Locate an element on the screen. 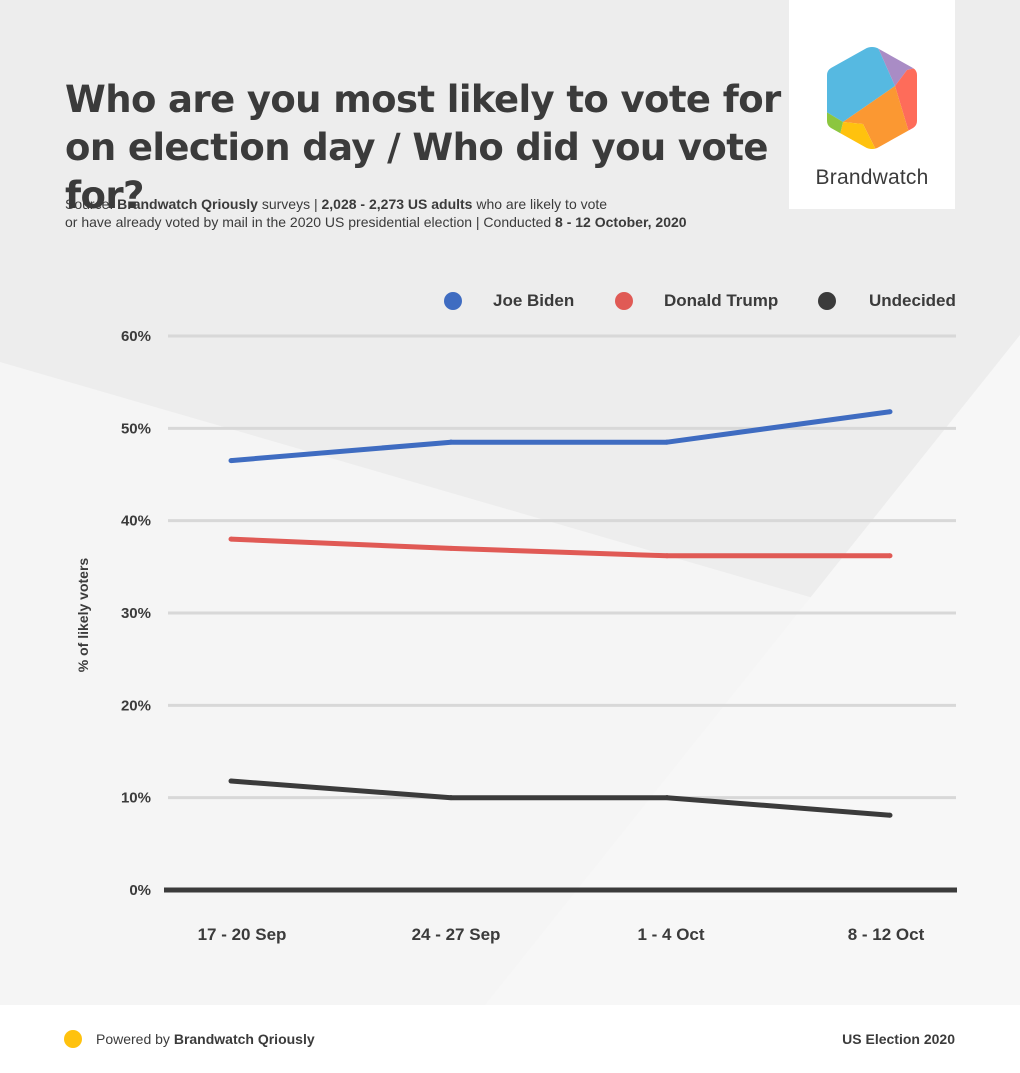 This screenshot has height=1073, width=1020. series-line-donald-trump is located at coordinates (560, 547).